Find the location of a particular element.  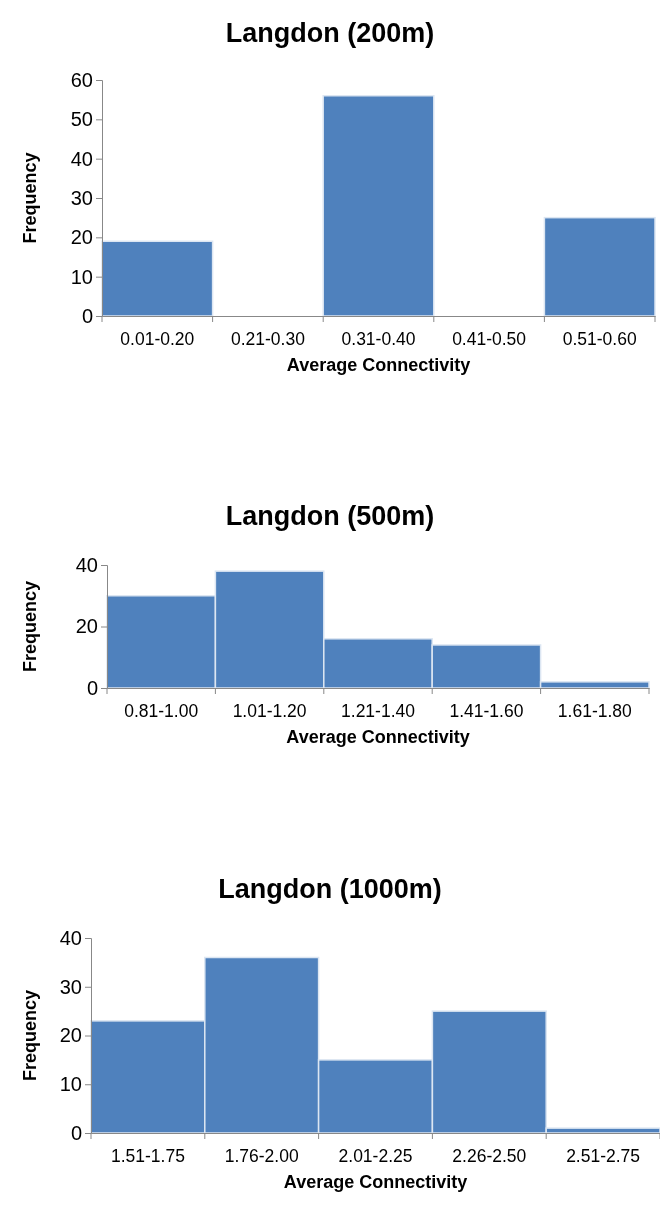

x-tick-label: 0.21-0.30 is located at coordinates (268, 339).